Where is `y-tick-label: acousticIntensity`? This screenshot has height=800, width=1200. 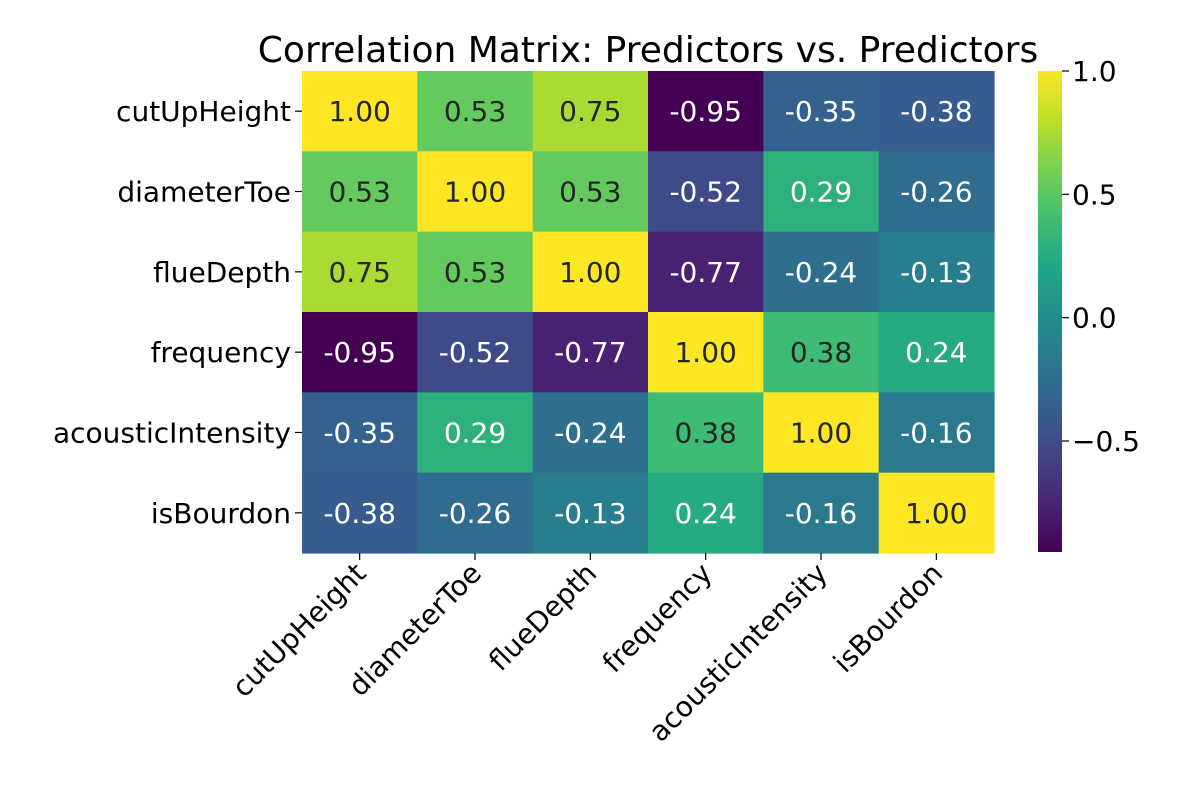 y-tick-label: acousticIntensity is located at coordinates (172, 432).